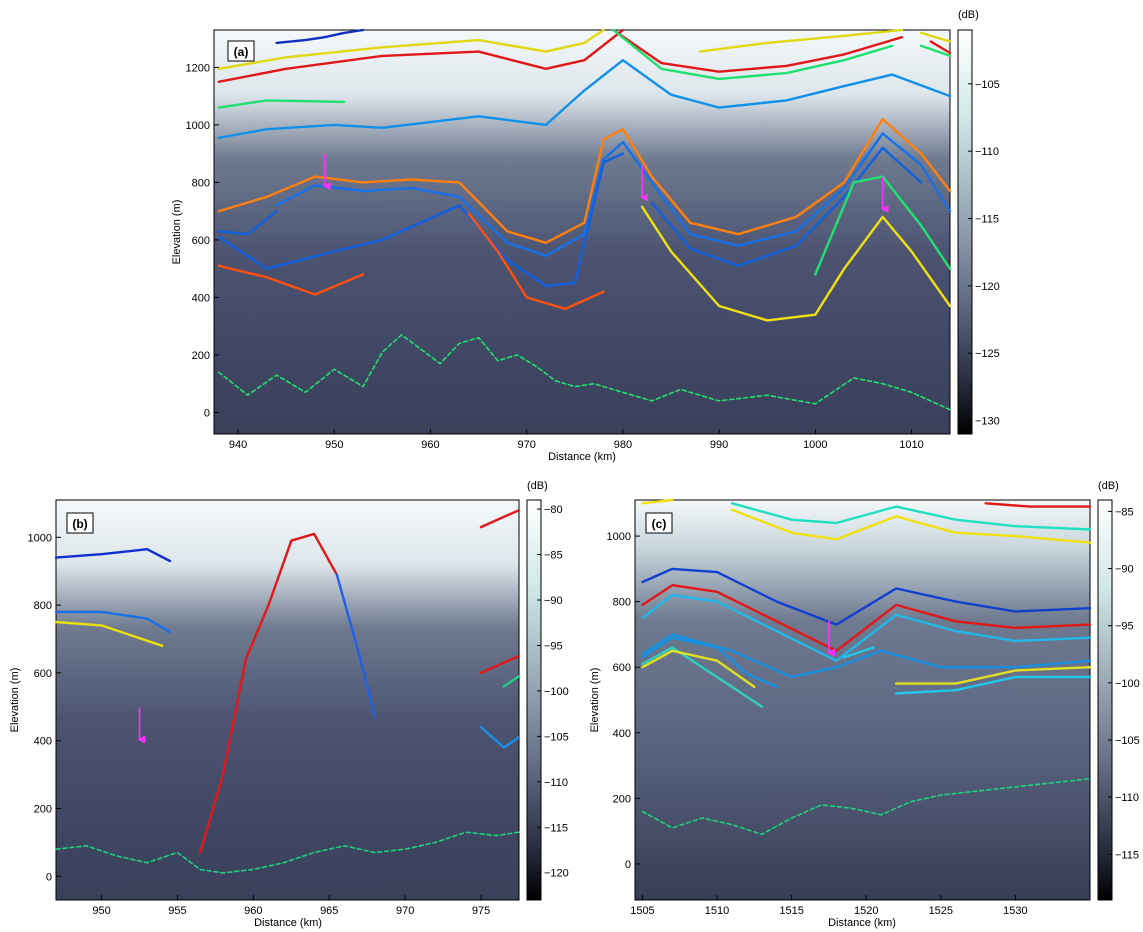  I want to click on panel-a-xtick-label-1: 950, so click(334, 445).